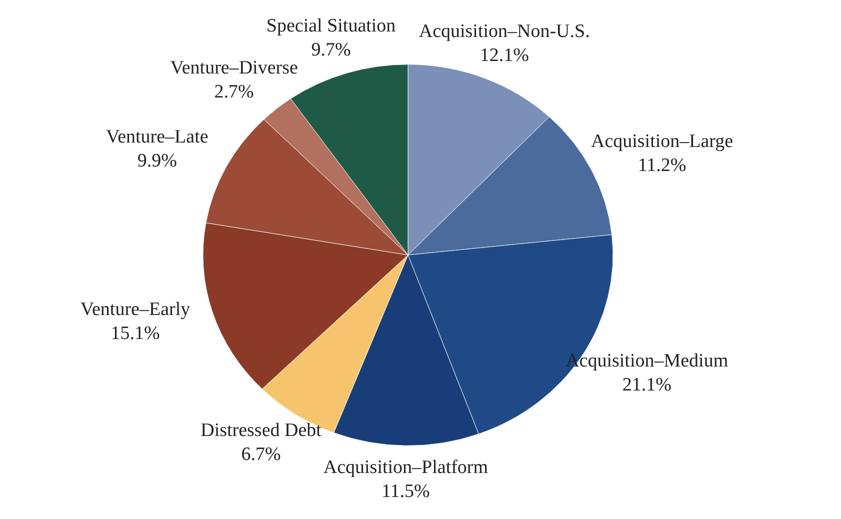 Image resolution: width=841 pixels, height=519 pixels. What do you see at coordinates (647, 385) in the screenshot?
I see `data-label: 21.1%` at bounding box center [647, 385].